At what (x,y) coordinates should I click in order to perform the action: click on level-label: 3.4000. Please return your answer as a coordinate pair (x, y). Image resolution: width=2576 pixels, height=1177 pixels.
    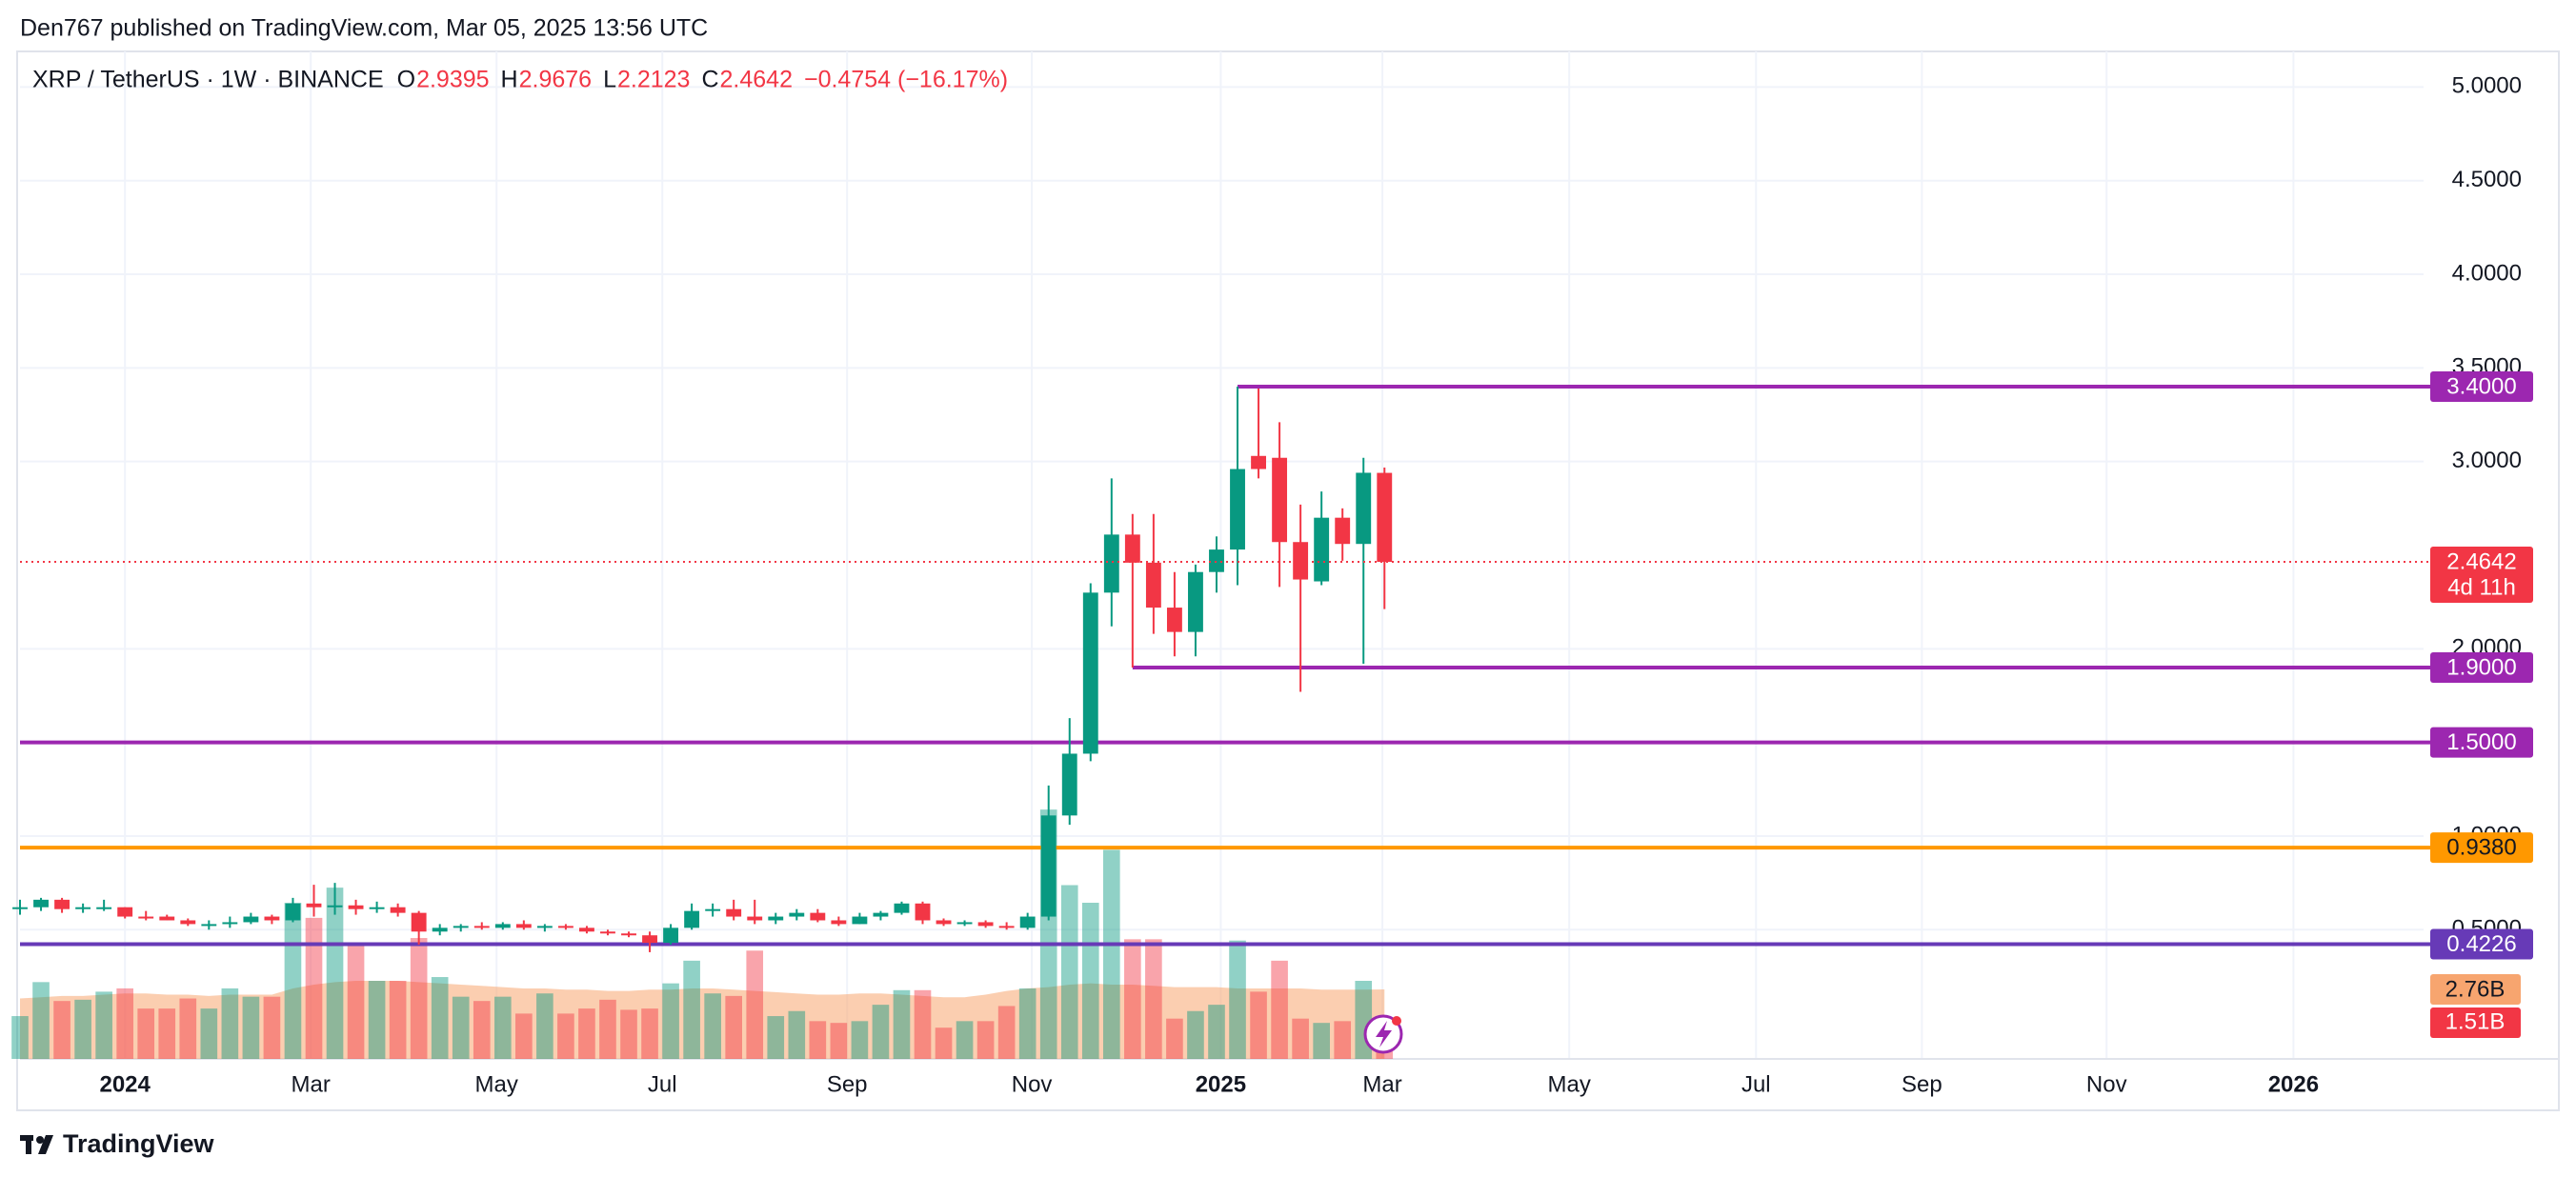
    Looking at the image, I should click on (2481, 386).